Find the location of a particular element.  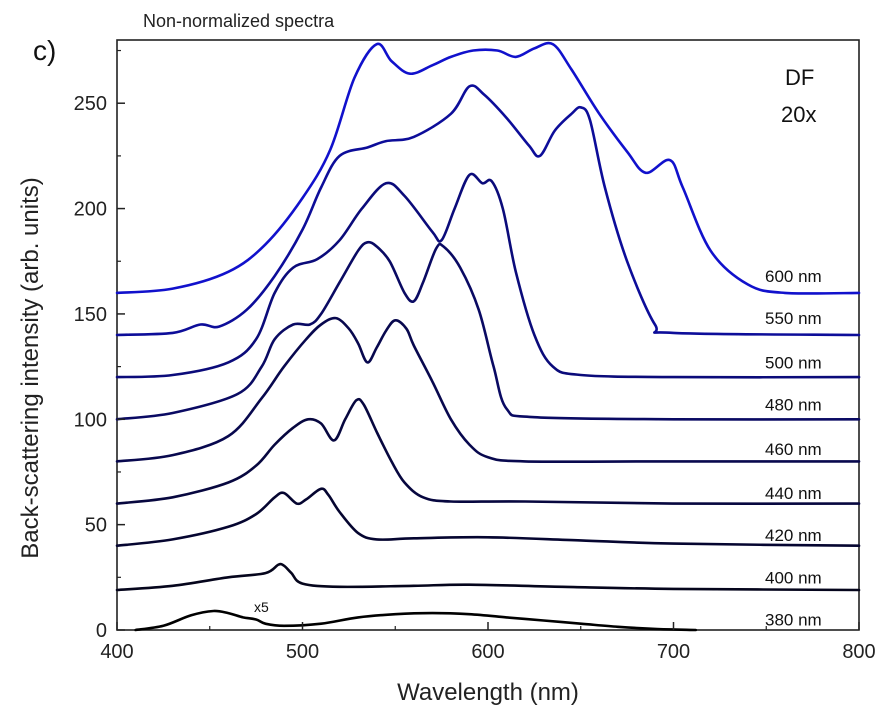

x-tick-label-4: 800 is located at coordinates (858, 652).